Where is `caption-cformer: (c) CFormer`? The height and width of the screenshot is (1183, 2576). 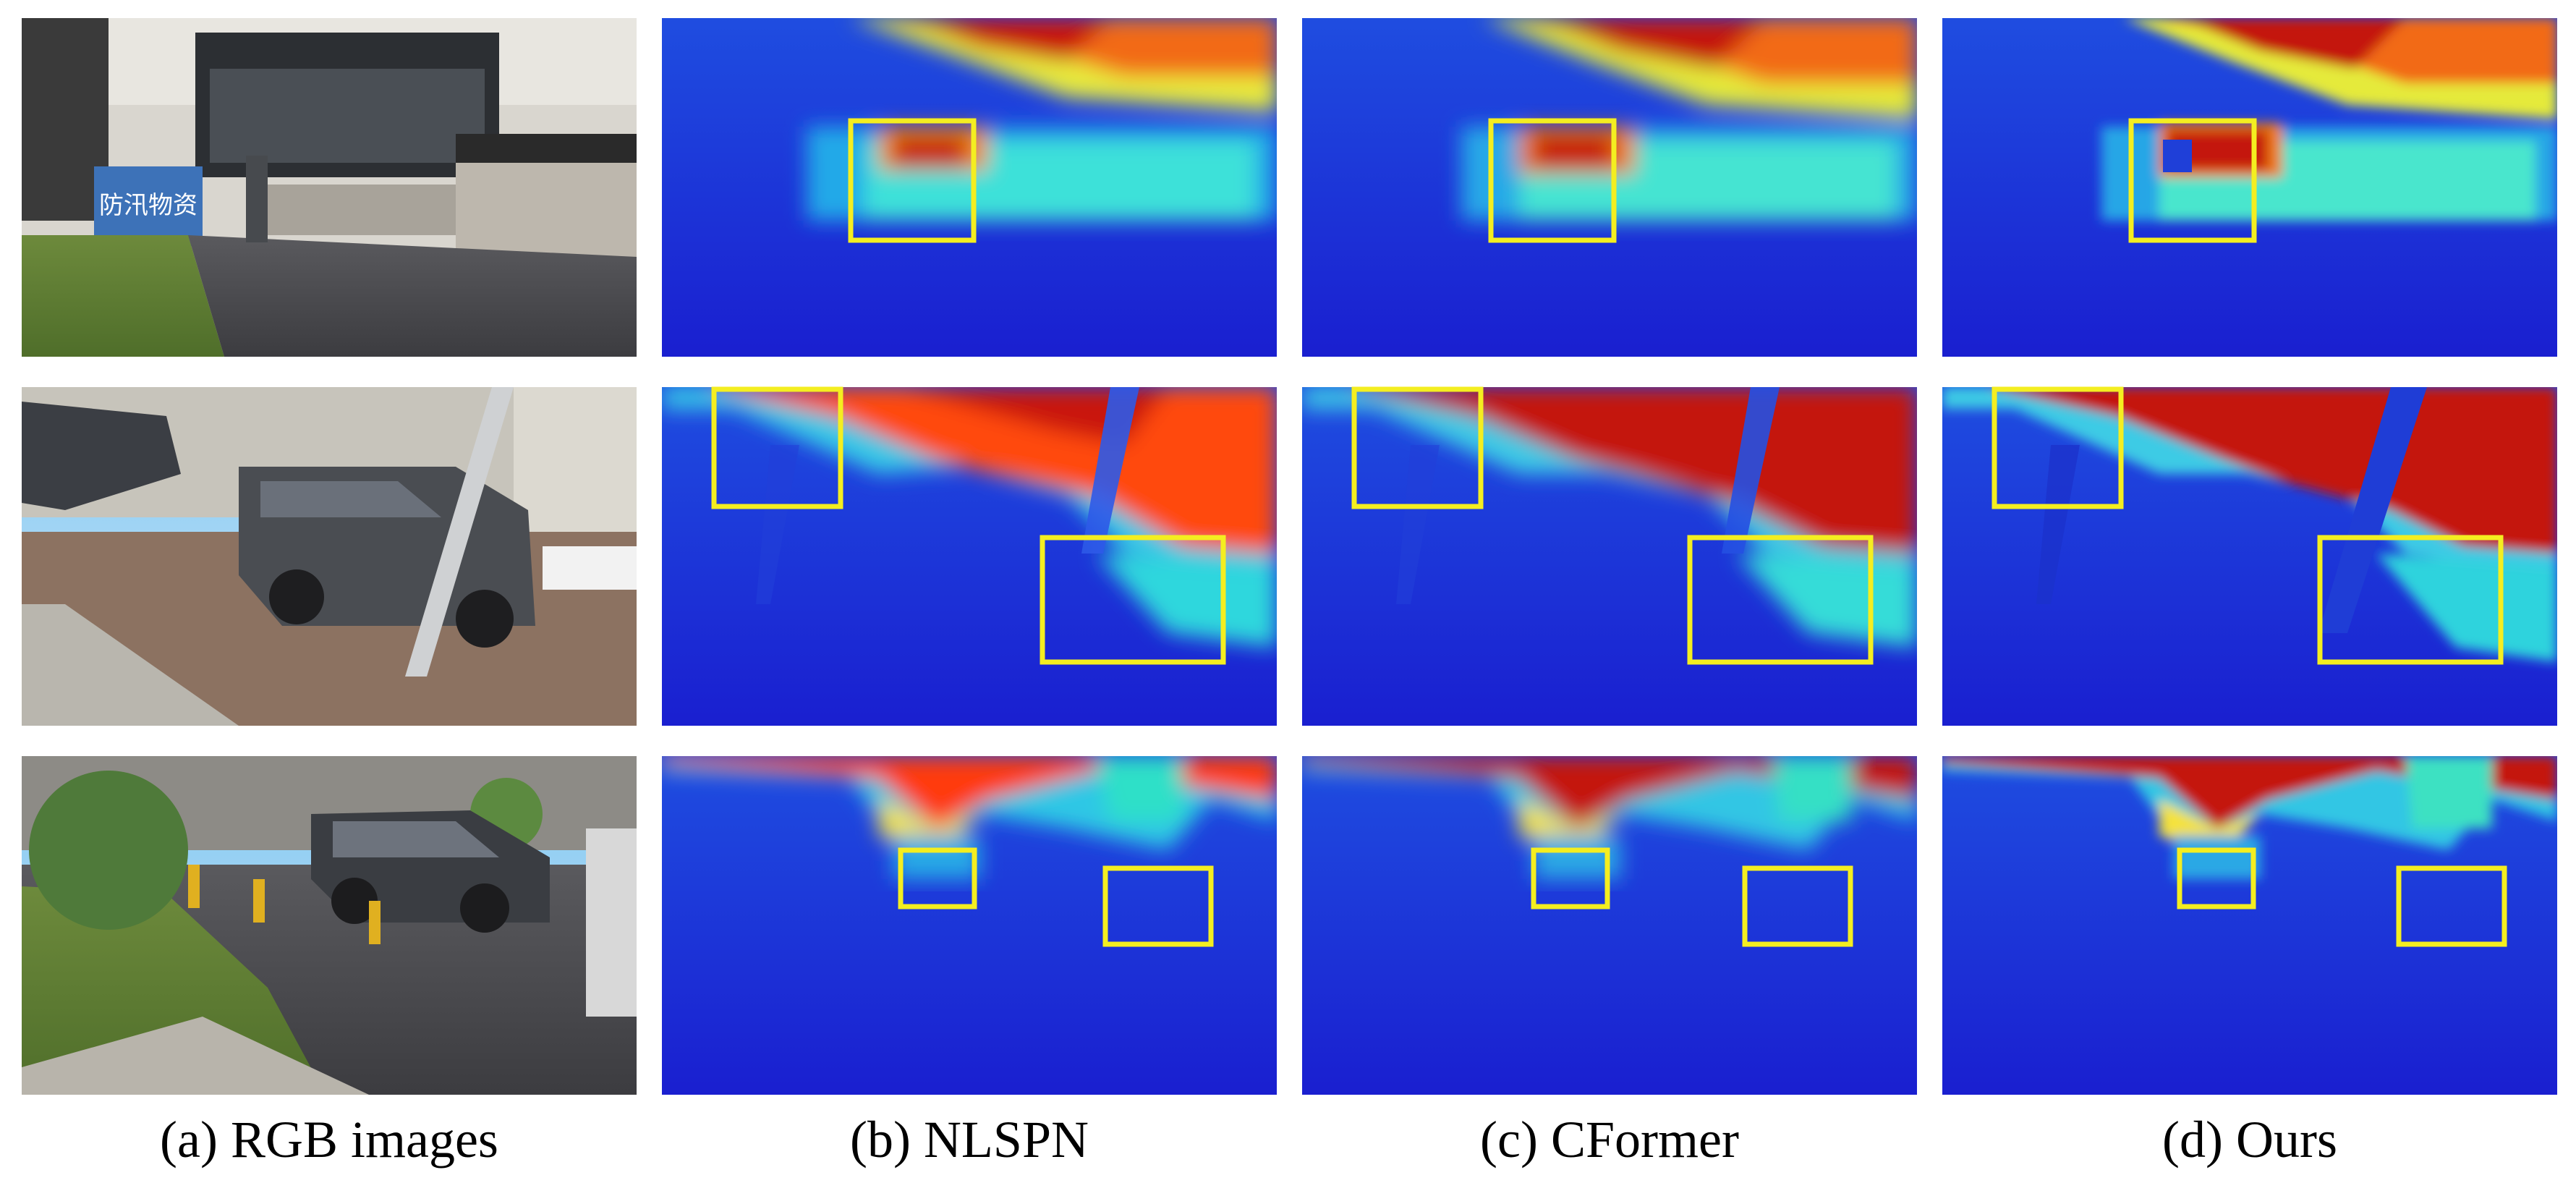 caption-cformer: (c) CFormer is located at coordinates (1609, 1140).